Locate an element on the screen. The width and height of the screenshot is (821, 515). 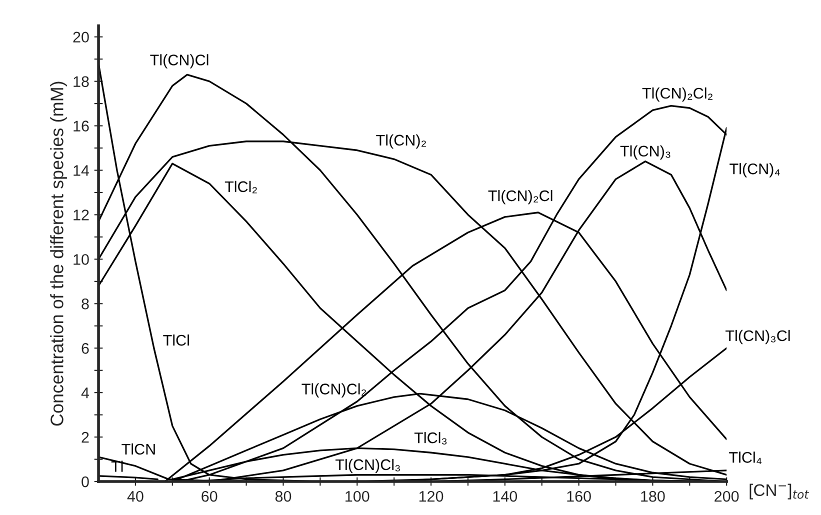
y-axis-title: Concentration of the different species (mM) is located at coordinates (58, 254).